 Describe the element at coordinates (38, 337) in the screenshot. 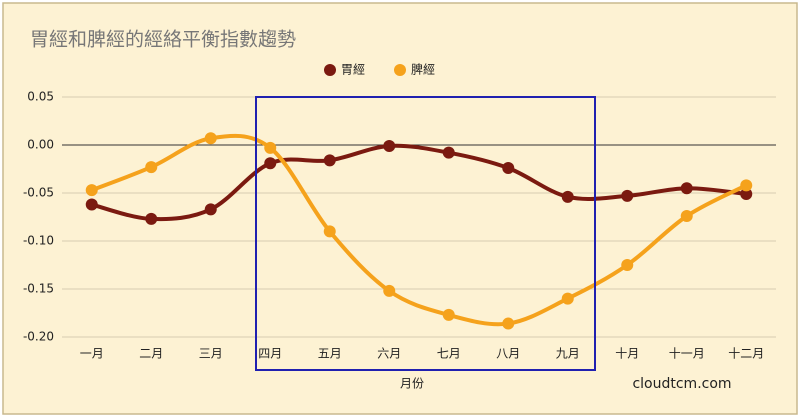

I see `y-tick-label: -0.20` at that location.